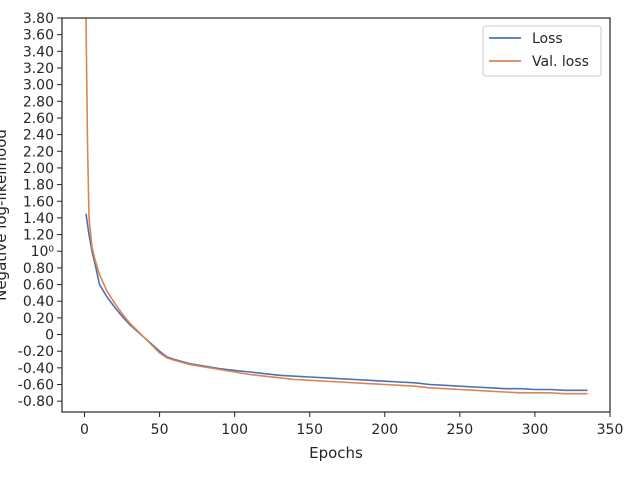  Describe the element at coordinates (38, 52) in the screenshot. I see `y-tick-label: 3.40` at that location.